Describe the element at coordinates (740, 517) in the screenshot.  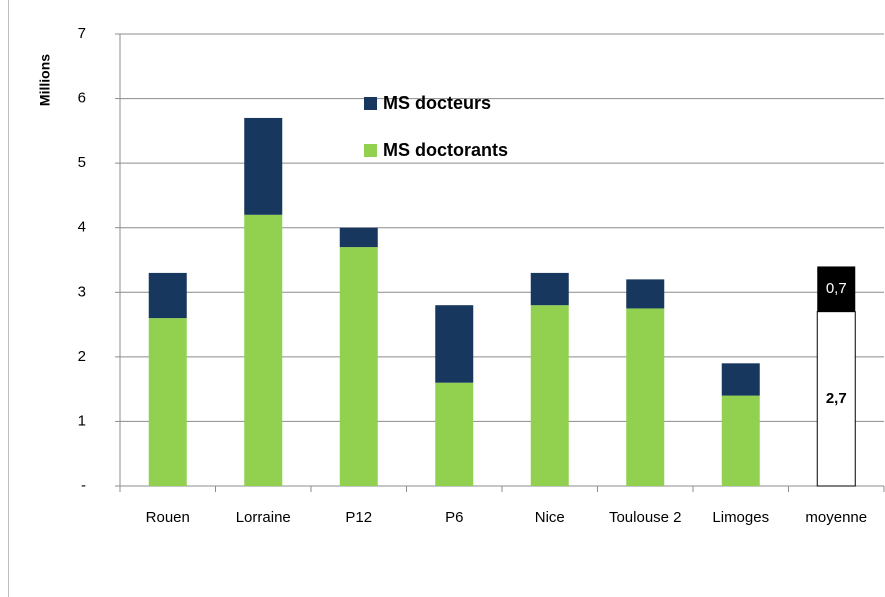
I see `x-tick-label: Limoges` at that location.